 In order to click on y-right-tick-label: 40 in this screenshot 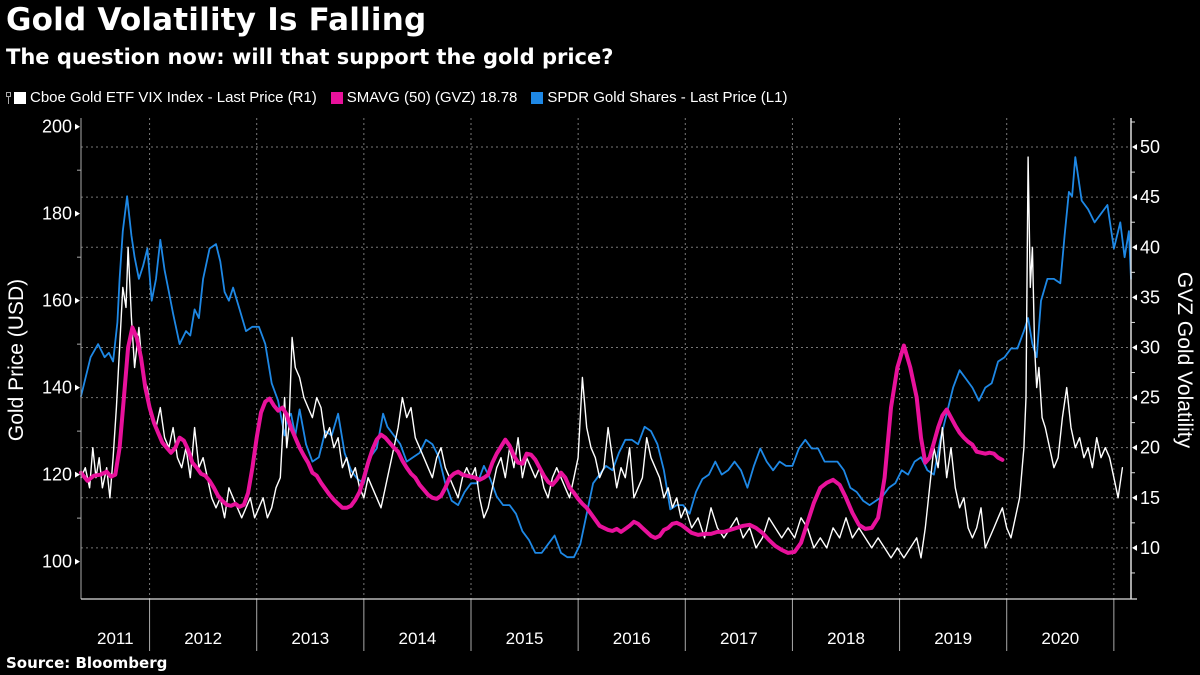, I will do `click(1150, 247)`.